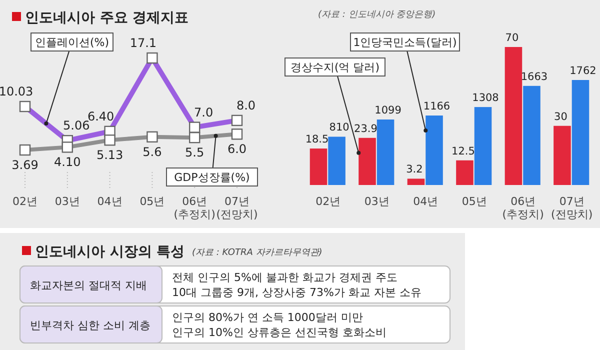 The image size is (600, 350). What do you see at coordinates (339, 128) in the screenshot?
I see `data-label: 810` at bounding box center [339, 128].